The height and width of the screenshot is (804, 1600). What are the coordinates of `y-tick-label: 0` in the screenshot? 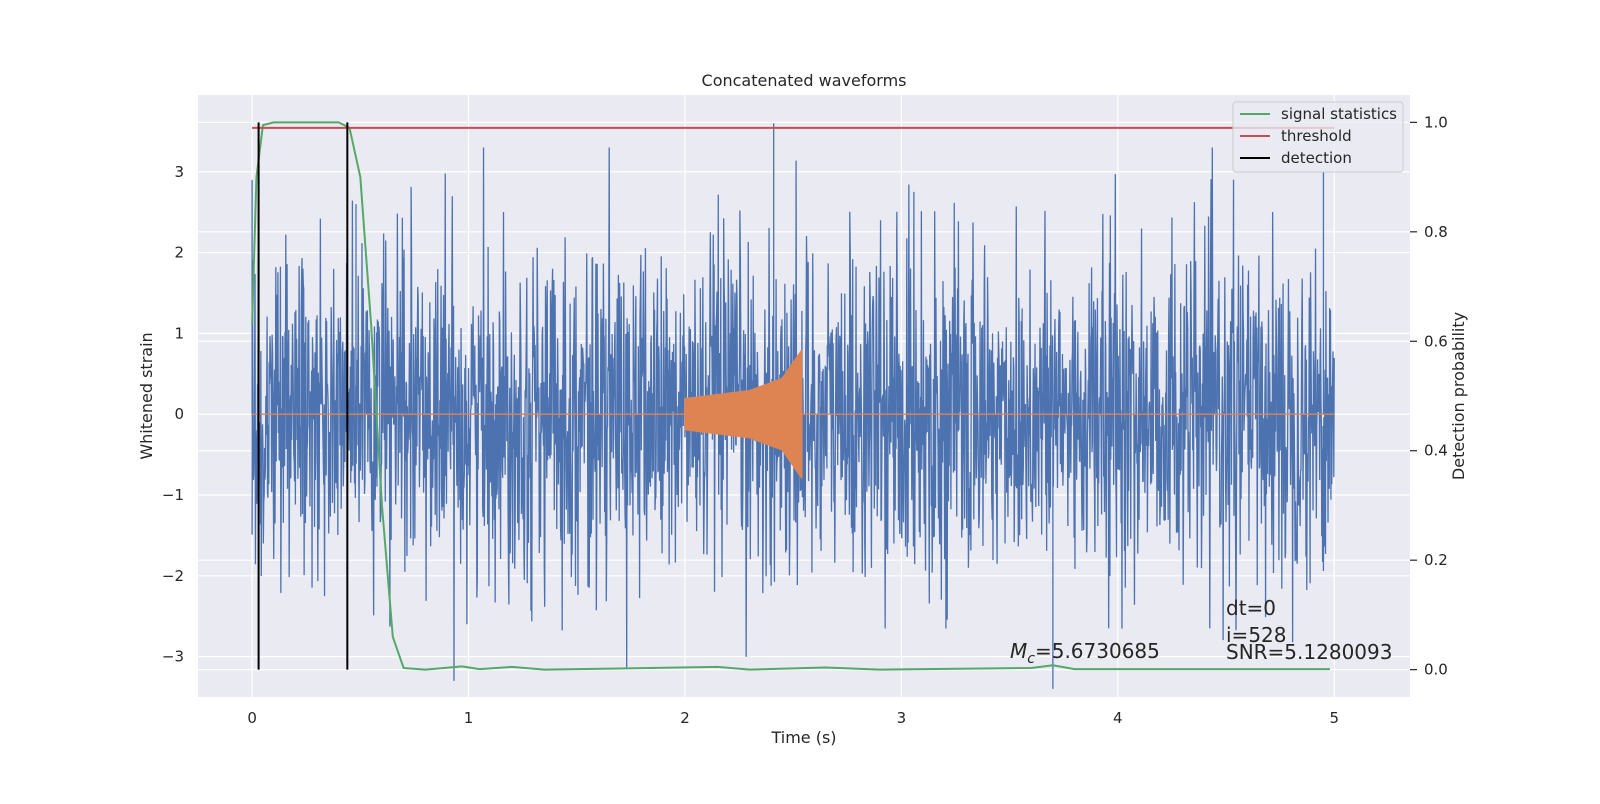 It's located at (179, 414).